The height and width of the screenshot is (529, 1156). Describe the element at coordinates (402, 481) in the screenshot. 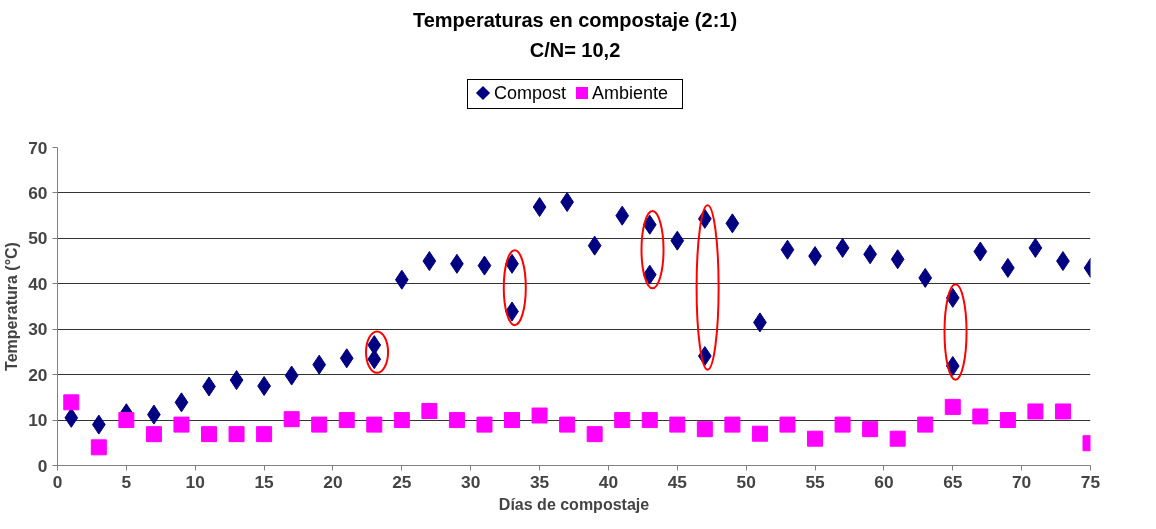

I see `x-tick-label: 25` at that location.